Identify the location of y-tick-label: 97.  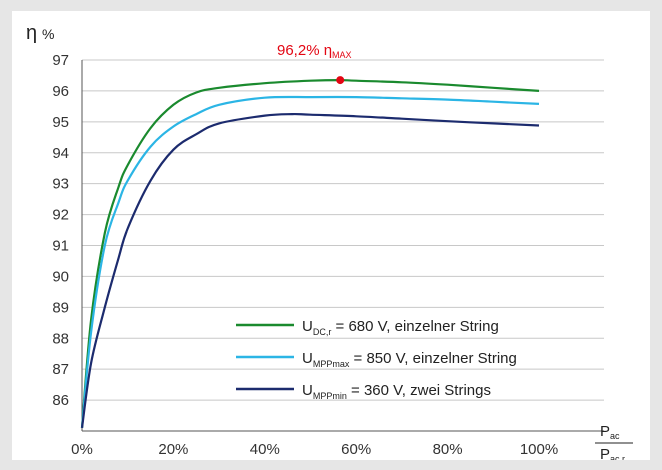
(60, 60).